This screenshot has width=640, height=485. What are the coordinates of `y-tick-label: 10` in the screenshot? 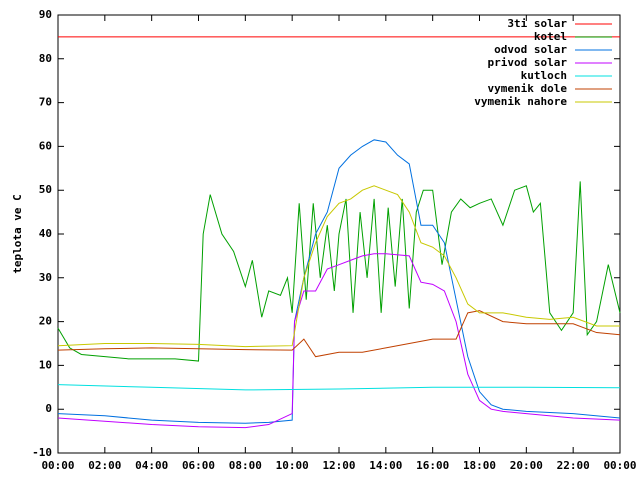 It's located at (45, 364).